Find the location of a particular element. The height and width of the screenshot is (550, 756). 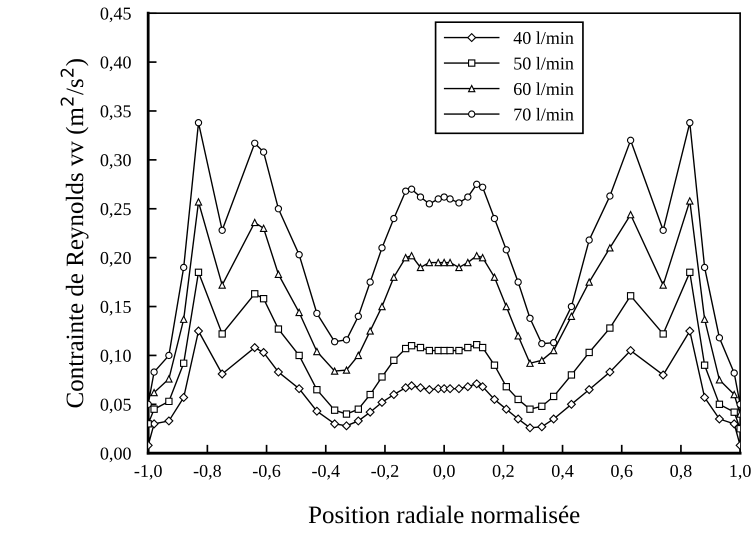

legend-label: 70 l/min is located at coordinates (544, 114).